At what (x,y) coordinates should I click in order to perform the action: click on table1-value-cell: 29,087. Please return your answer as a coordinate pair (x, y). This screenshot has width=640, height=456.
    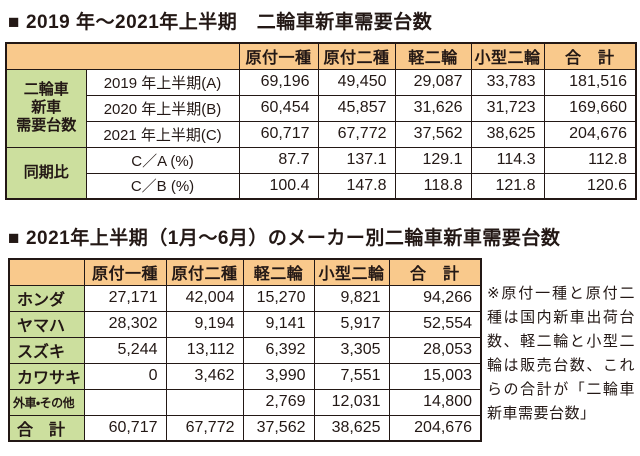
    Looking at the image, I should click on (433, 82).